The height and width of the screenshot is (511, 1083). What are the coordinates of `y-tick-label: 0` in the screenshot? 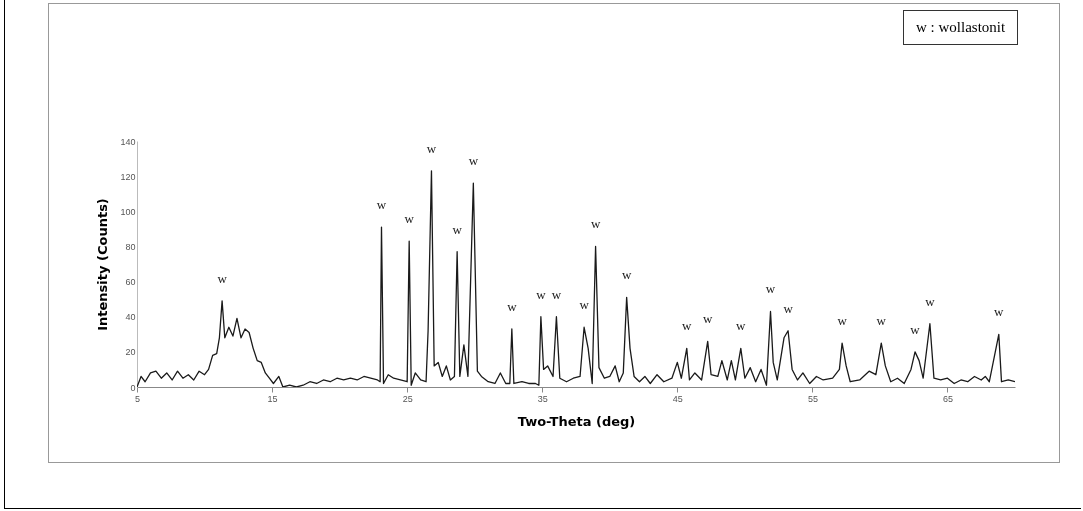 It's located at (133, 387).